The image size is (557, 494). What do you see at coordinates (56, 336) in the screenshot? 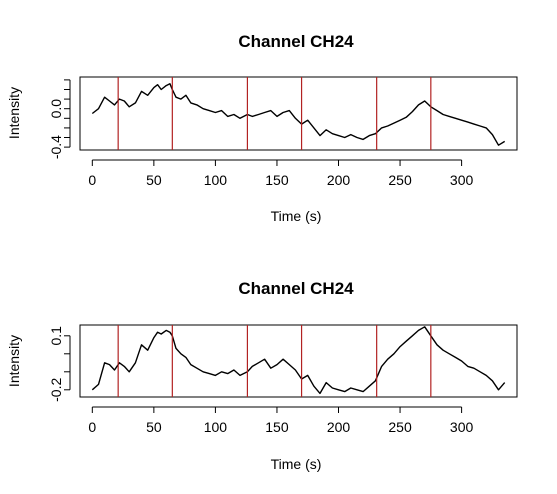
I see `y-tick-label: 0.1` at bounding box center [56, 336].